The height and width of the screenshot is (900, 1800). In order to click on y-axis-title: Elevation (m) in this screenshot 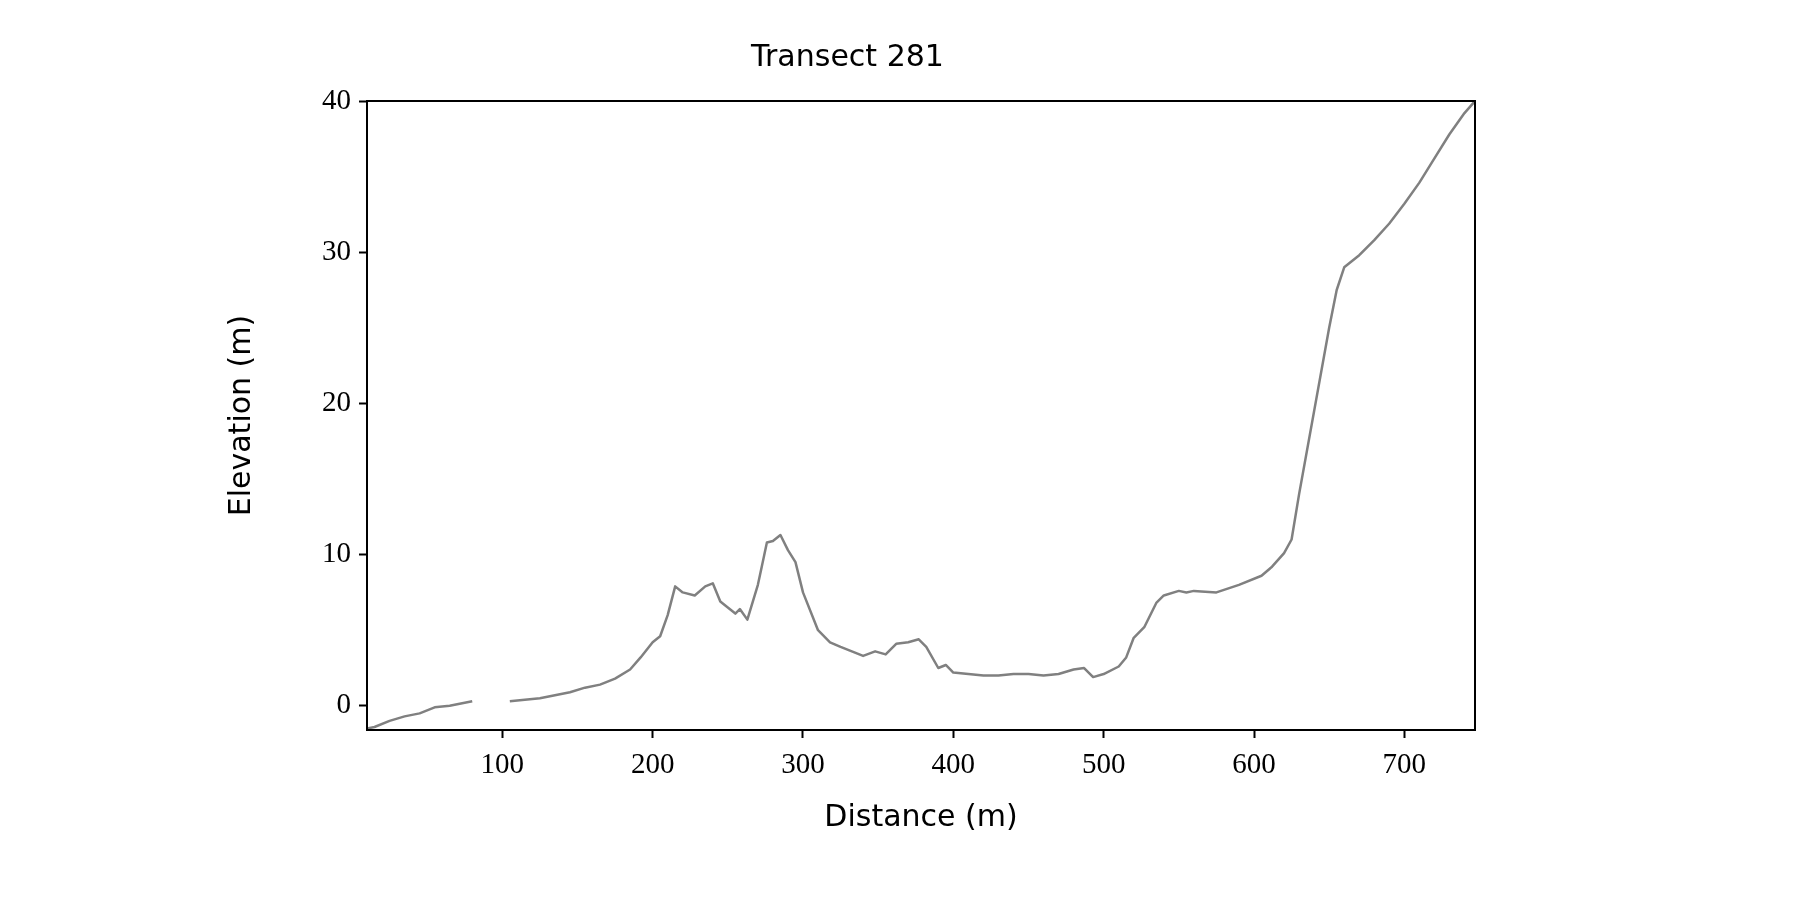, I will do `click(239, 415)`.